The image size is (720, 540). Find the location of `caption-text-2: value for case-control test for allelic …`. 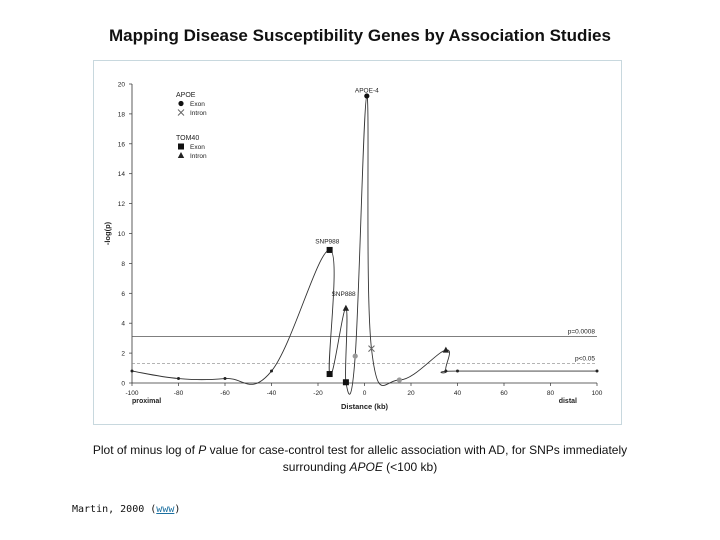

caption-text-2: value for case-control test for allelic … is located at coordinates (417, 458).